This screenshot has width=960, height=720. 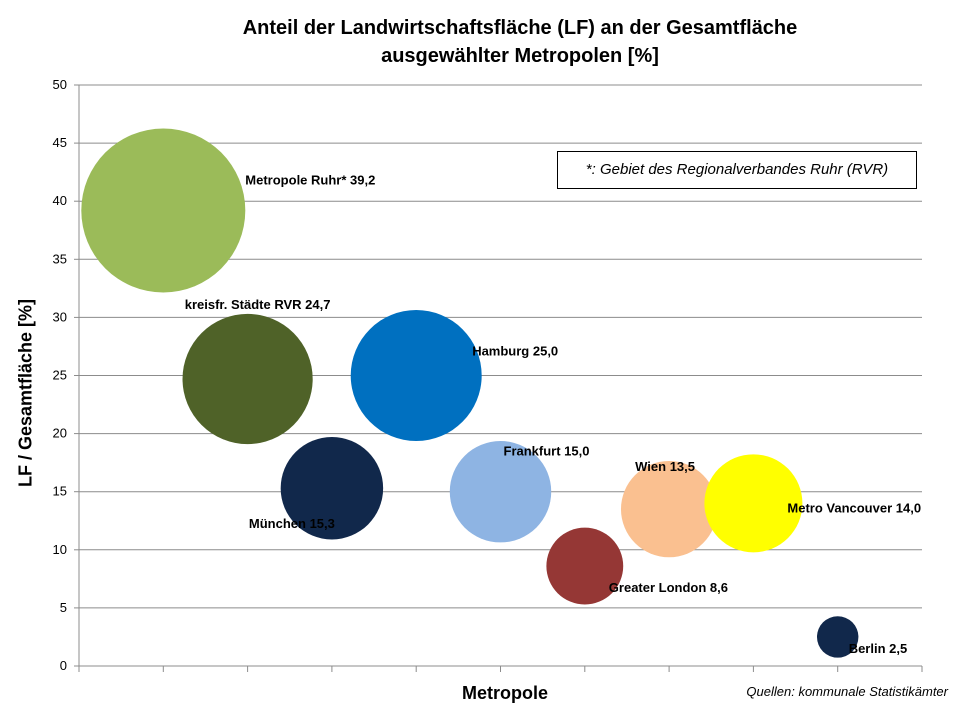 What do you see at coordinates (60, 142) in the screenshot?
I see `y-tick-label: 45` at bounding box center [60, 142].